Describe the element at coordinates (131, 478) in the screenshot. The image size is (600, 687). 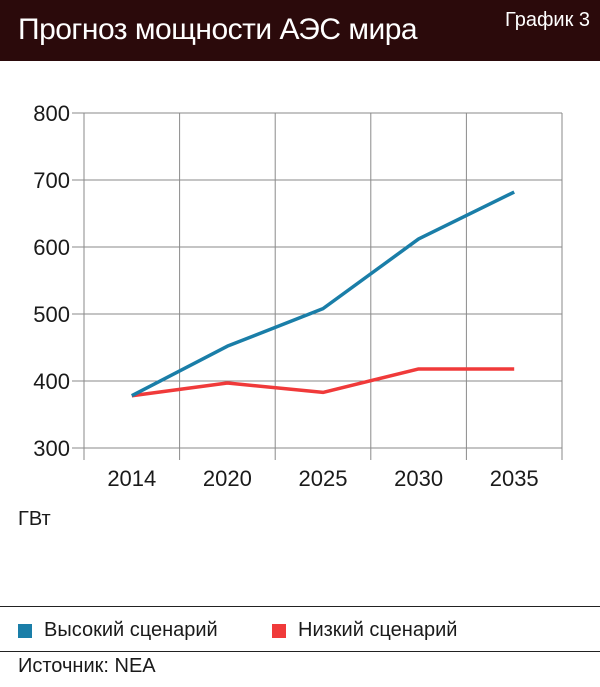
I see `x-tick-label: 2014` at that location.